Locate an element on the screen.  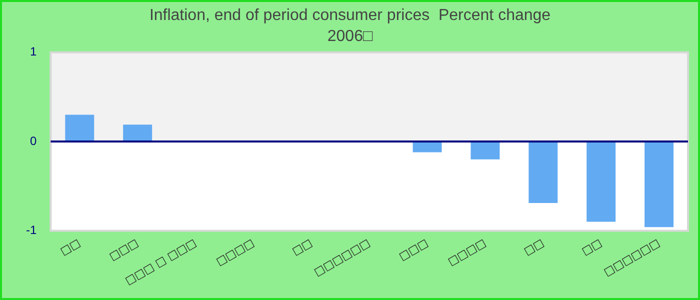
y-tick-label: 1 is located at coordinates (33, 51).